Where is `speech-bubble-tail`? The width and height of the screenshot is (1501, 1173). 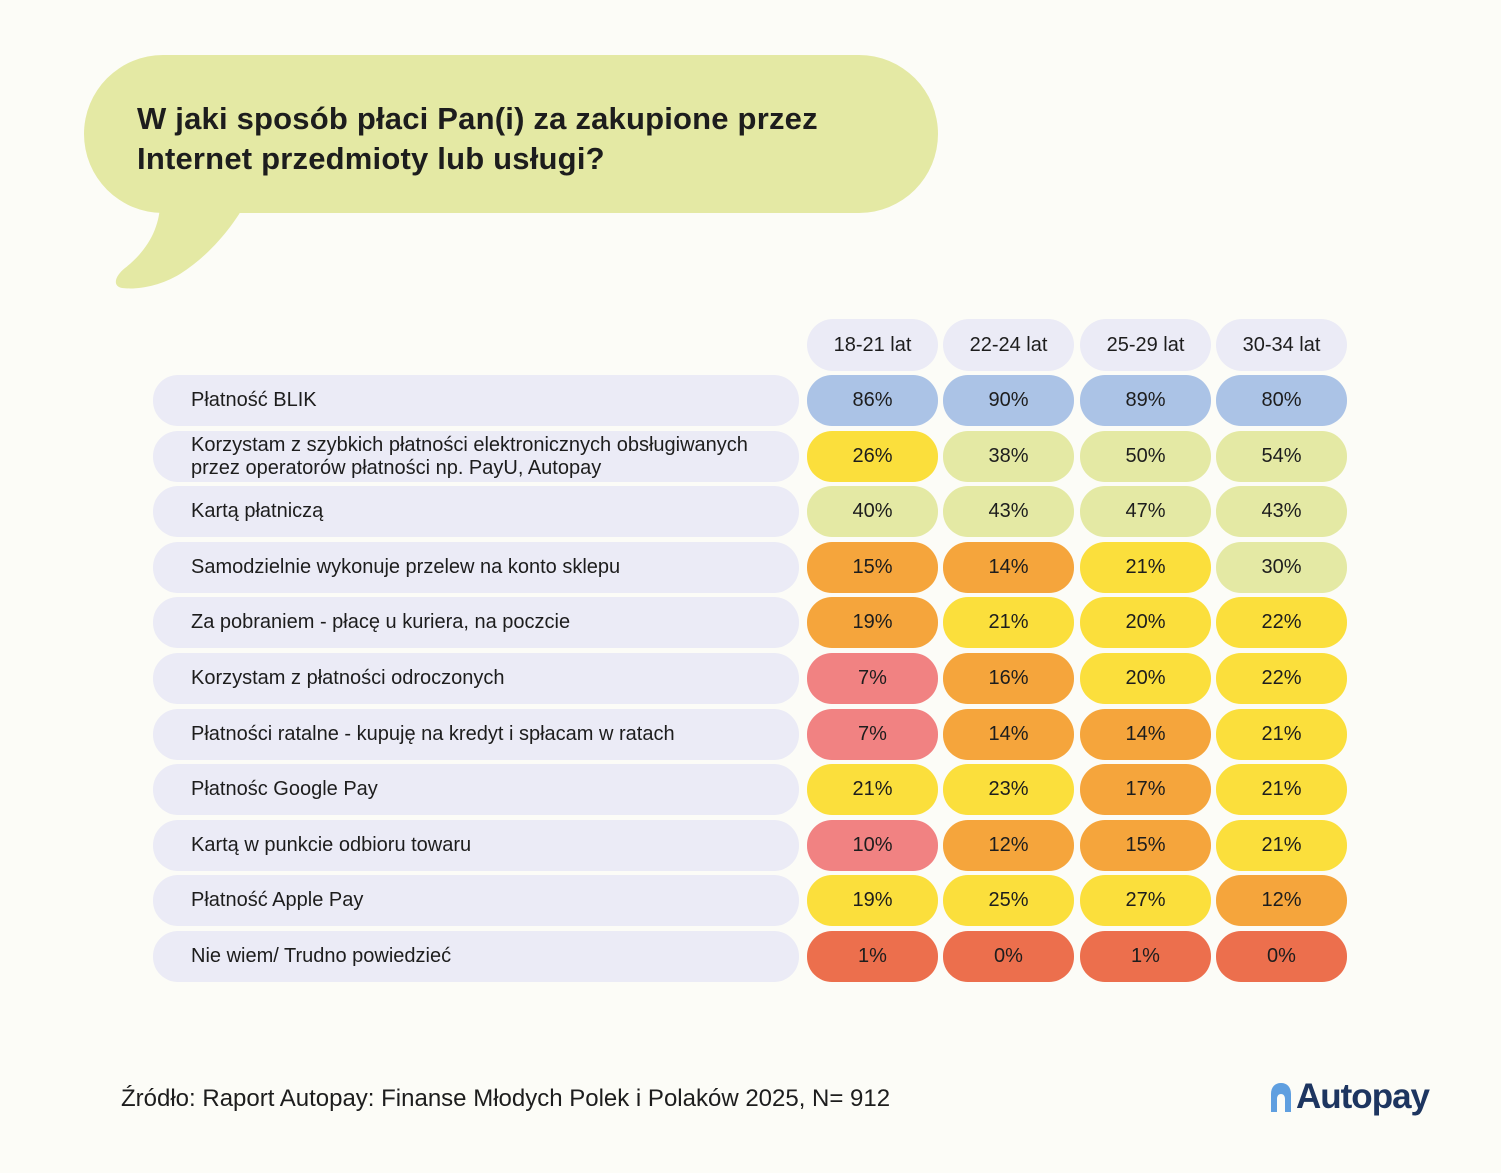
speech-bubble-tail is located at coordinates (182, 242).